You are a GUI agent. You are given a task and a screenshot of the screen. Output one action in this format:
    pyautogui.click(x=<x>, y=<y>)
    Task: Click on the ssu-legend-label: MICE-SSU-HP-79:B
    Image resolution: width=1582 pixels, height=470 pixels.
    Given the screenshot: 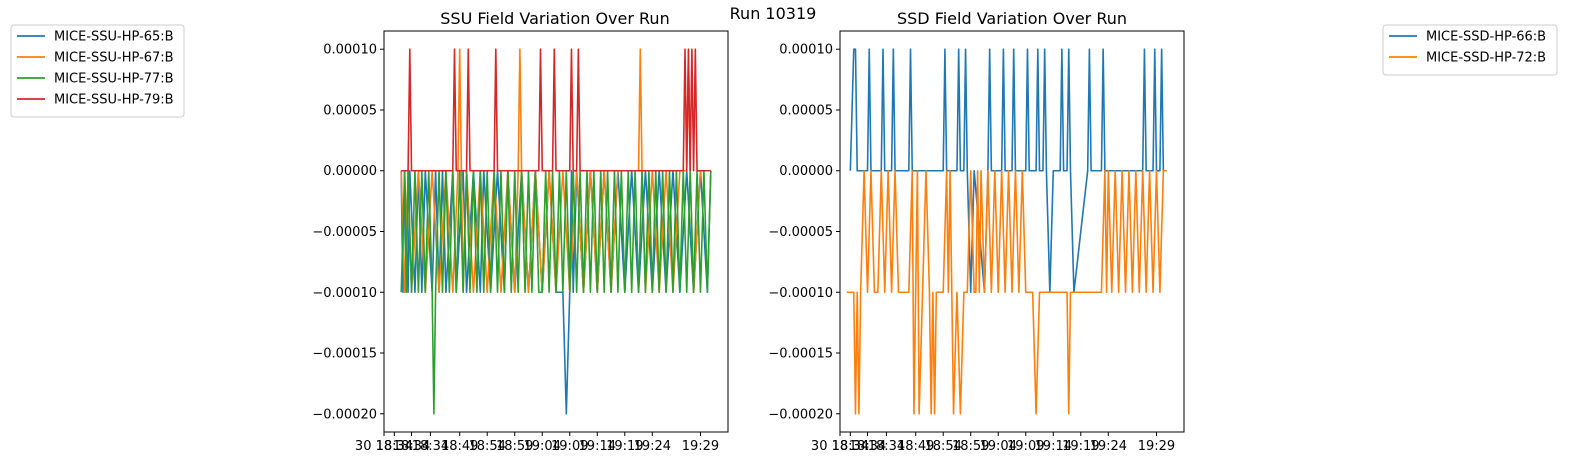 What is the action you would take?
    pyautogui.click(x=114, y=100)
    